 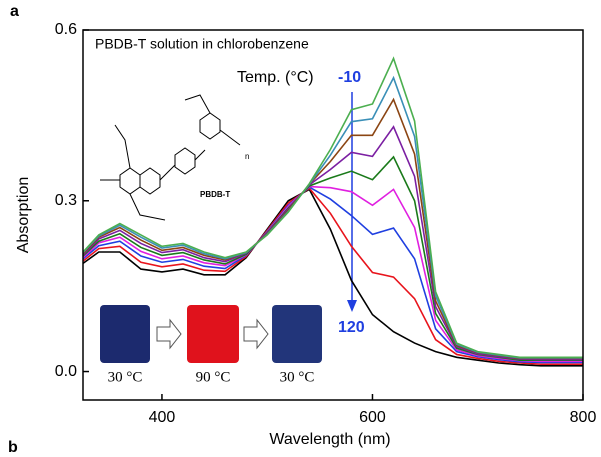 What do you see at coordinates (13, 447) in the screenshot?
I see `panel-label: b` at bounding box center [13, 447].